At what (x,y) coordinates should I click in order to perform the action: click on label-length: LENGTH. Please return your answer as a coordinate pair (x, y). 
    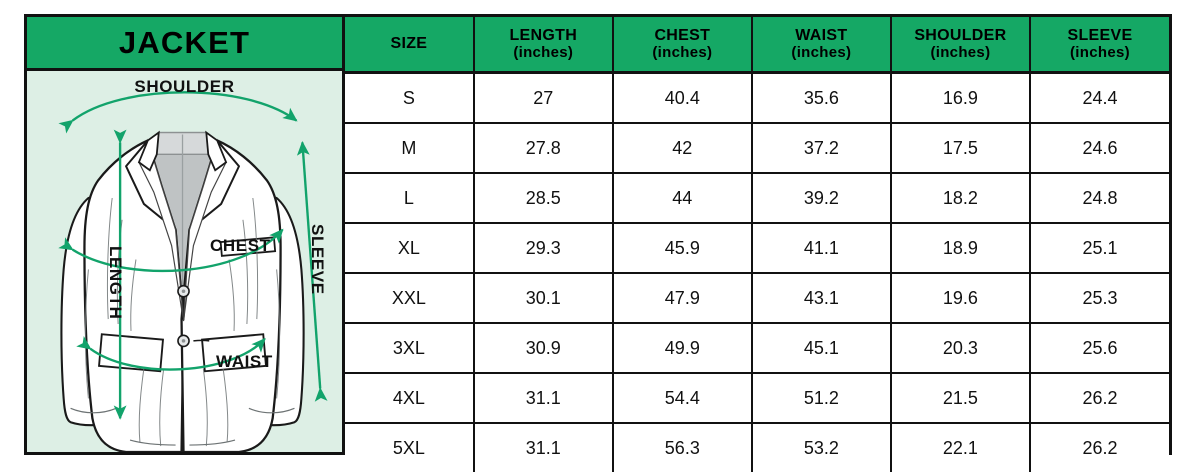
    Looking at the image, I should click on (115, 283).